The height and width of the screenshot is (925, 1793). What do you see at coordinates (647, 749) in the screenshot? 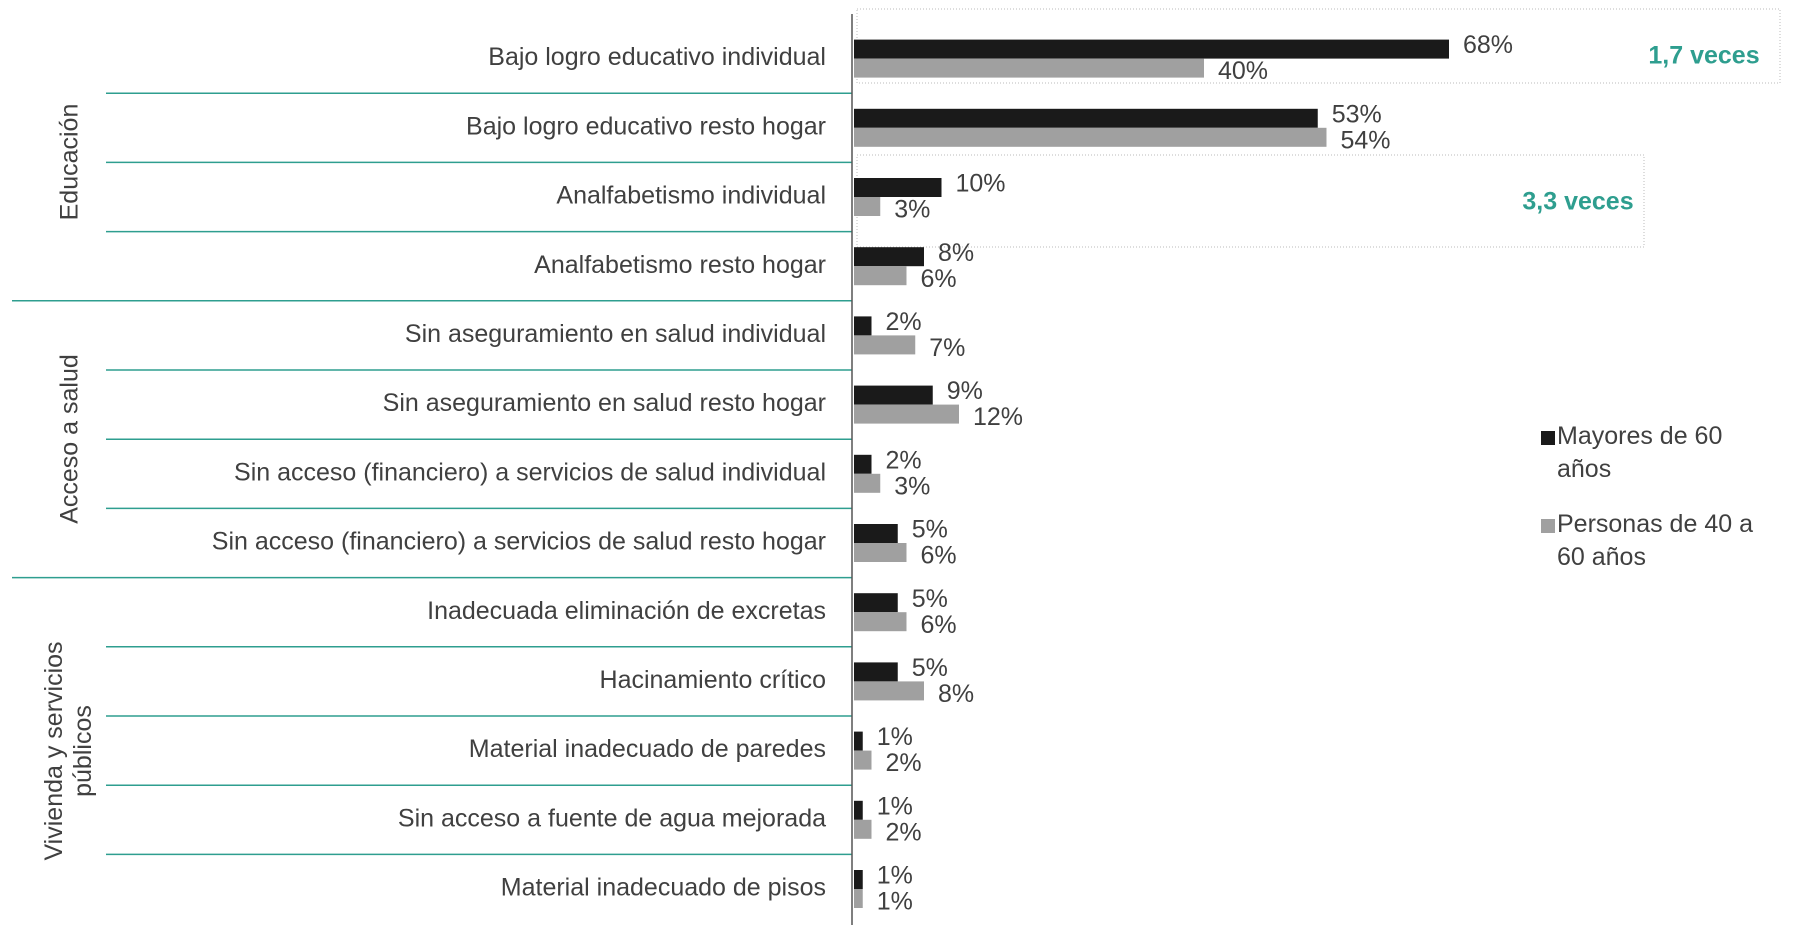
I see `category-label: Material inadecuado de paredes` at bounding box center [647, 749].